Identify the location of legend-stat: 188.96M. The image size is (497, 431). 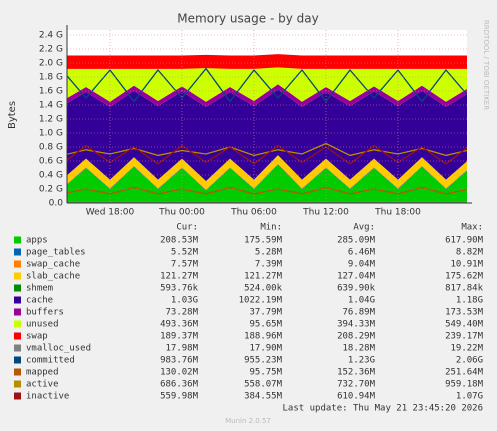
(263, 337).